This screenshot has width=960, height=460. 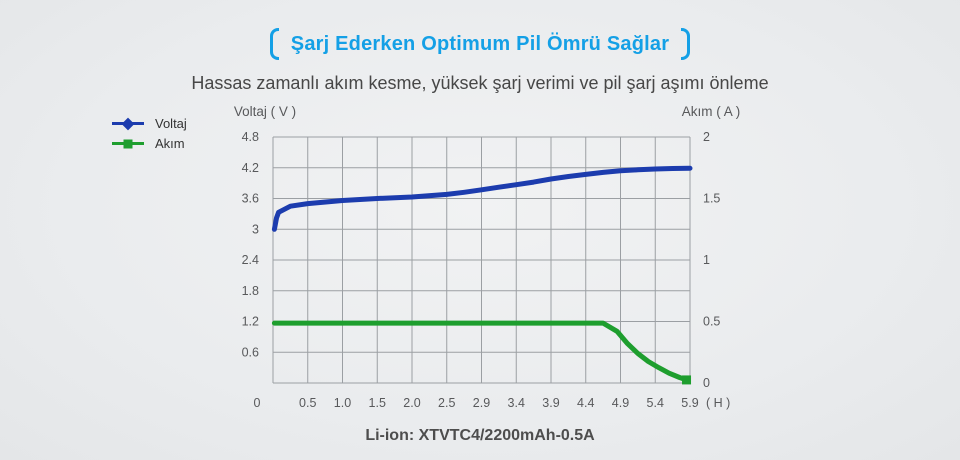 I want to click on akim-line-swatch, so click(x=128, y=143).